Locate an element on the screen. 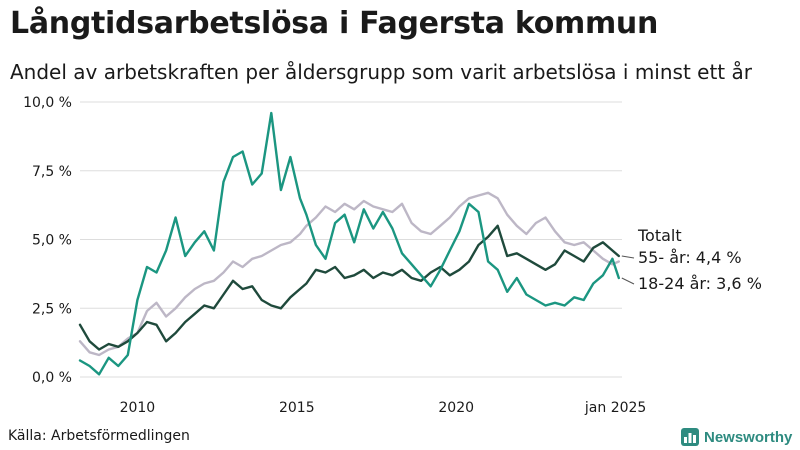 The width and height of the screenshot is (800, 450). chart-logo-icon is located at coordinates (690, 437).